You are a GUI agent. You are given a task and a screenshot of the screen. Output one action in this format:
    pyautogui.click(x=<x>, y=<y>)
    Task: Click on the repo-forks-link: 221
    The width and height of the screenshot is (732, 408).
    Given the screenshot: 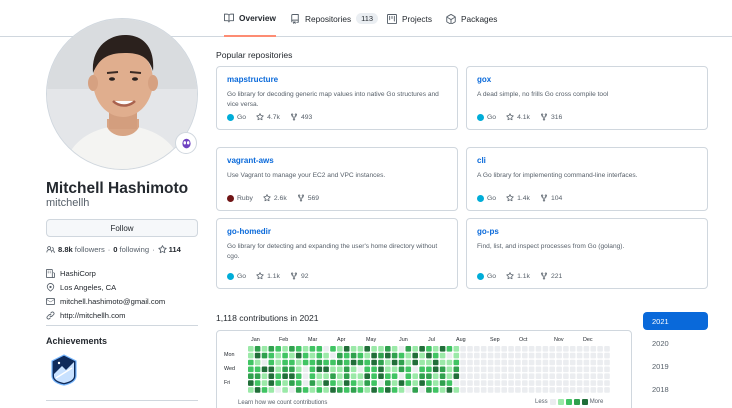 What is the action you would take?
    pyautogui.click(x=551, y=276)
    